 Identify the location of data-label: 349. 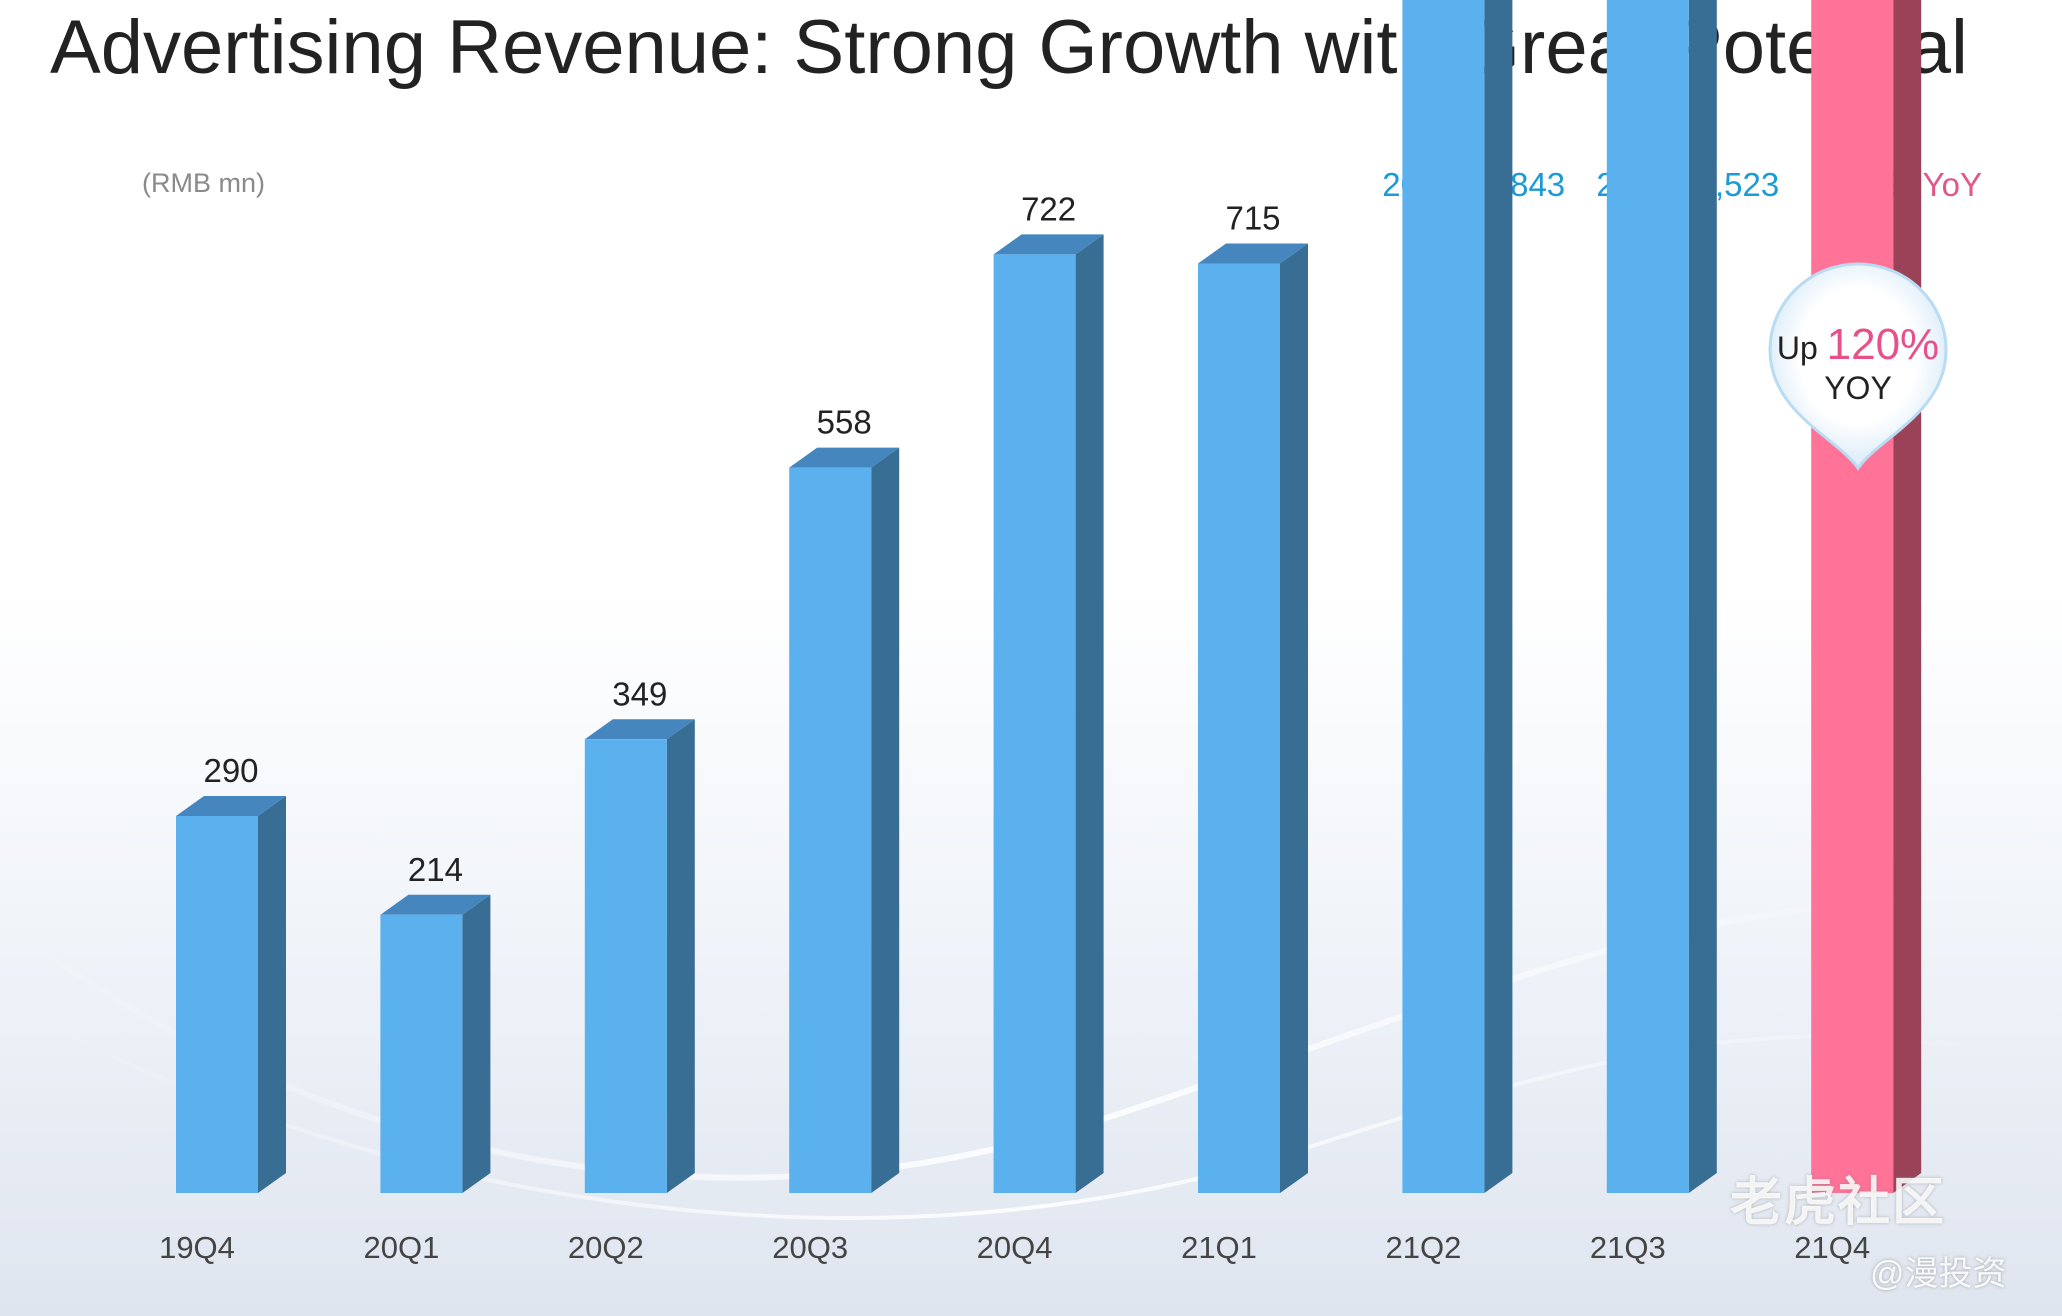
(639, 693).